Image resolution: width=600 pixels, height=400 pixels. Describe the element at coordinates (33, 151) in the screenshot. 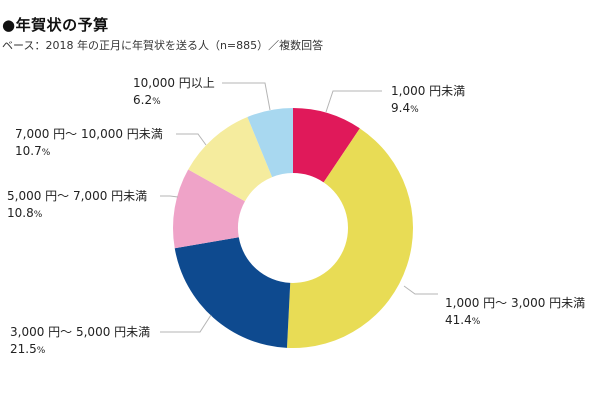

I see `label-percent: 10.7%` at that location.